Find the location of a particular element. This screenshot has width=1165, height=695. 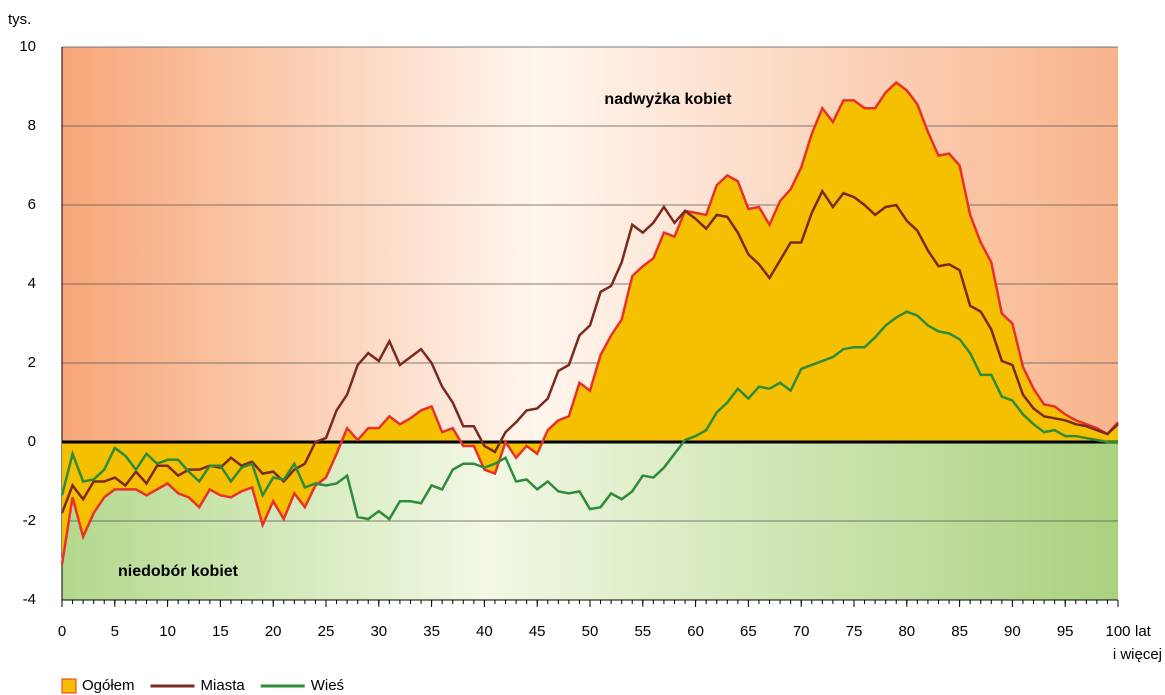

x-tick-label: 95 is located at coordinates (1065, 631).